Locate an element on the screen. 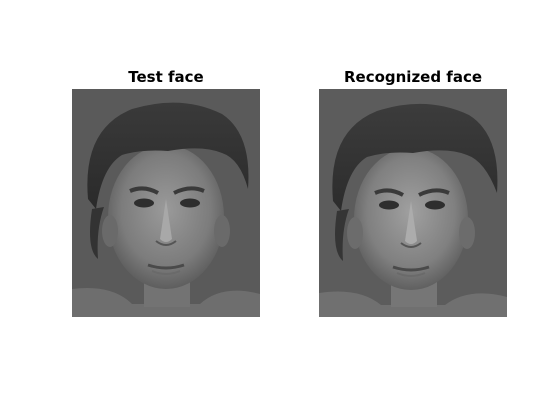 The width and height of the screenshot is (560, 420). test-face-title: Test face is located at coordinates (166, 77).